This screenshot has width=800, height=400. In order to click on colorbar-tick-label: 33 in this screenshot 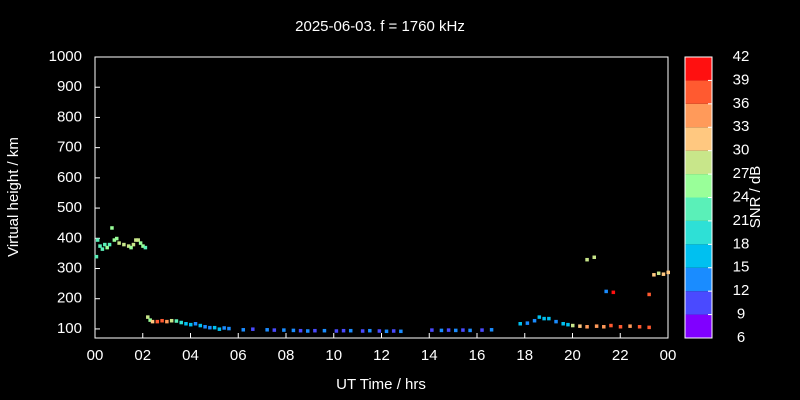, I will do `click(741, 126)`.